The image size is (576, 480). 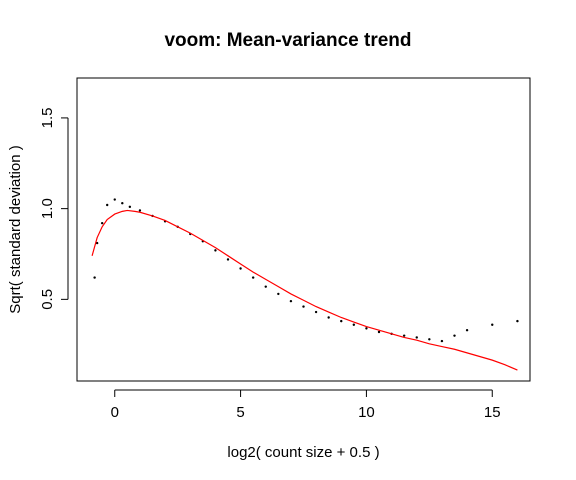 I want to click on x-axis-label: log2( count size + 0.5 ), so click(x=303, y=452).